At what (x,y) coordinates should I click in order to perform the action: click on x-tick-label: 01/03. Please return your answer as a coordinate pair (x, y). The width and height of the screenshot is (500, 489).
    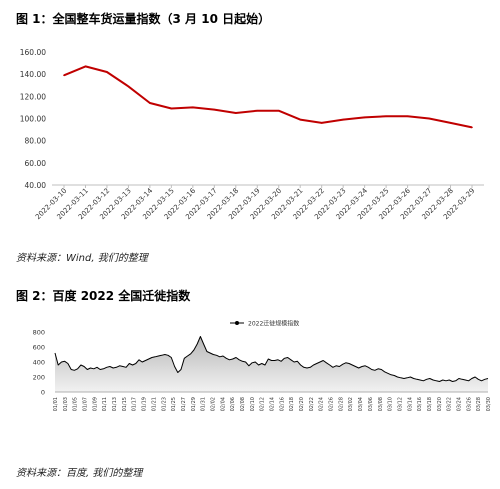
    Looking at the image, I should click on (66, 404).